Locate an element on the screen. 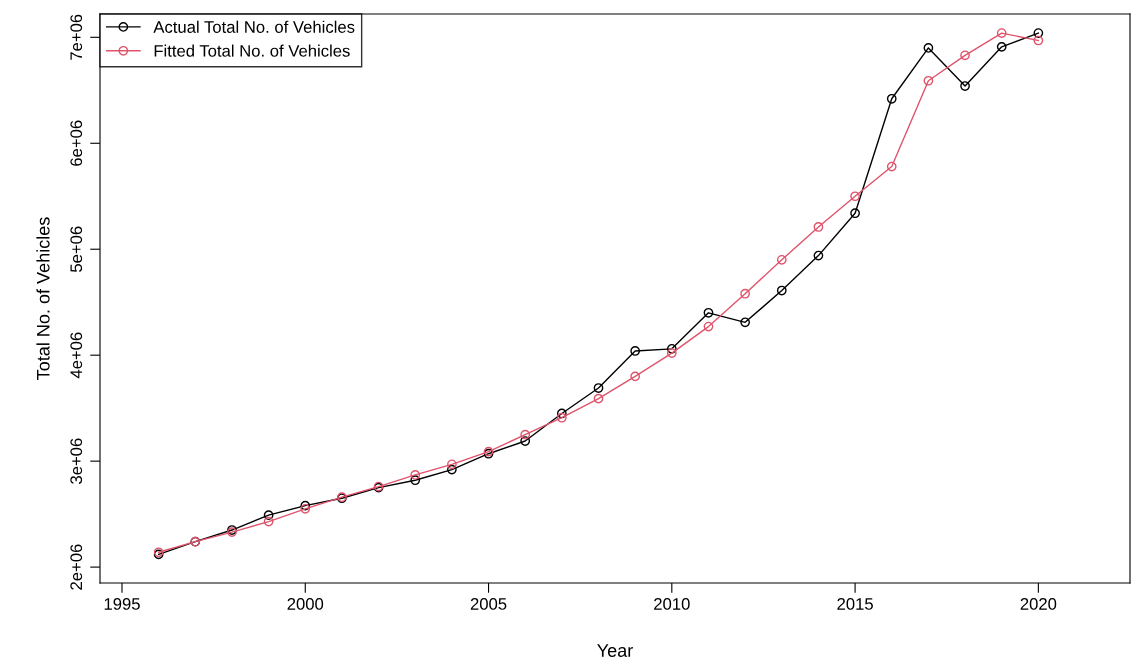 The image size is (1132, 669). y-tick-label: 2e+06 is located at coordinates (76, 567).